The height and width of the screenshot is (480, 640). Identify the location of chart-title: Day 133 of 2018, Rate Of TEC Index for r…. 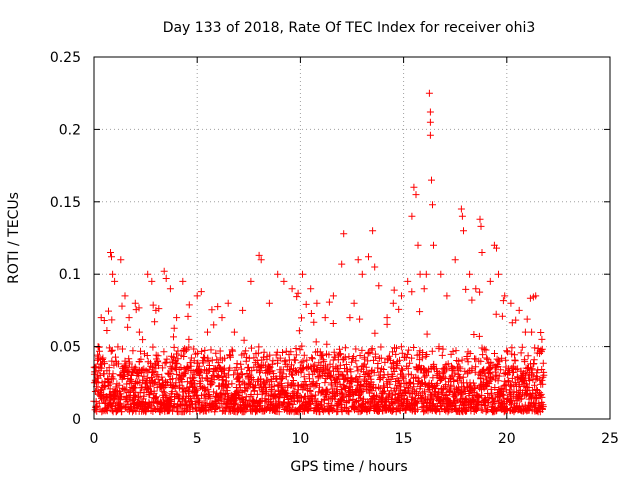
(349, 28).